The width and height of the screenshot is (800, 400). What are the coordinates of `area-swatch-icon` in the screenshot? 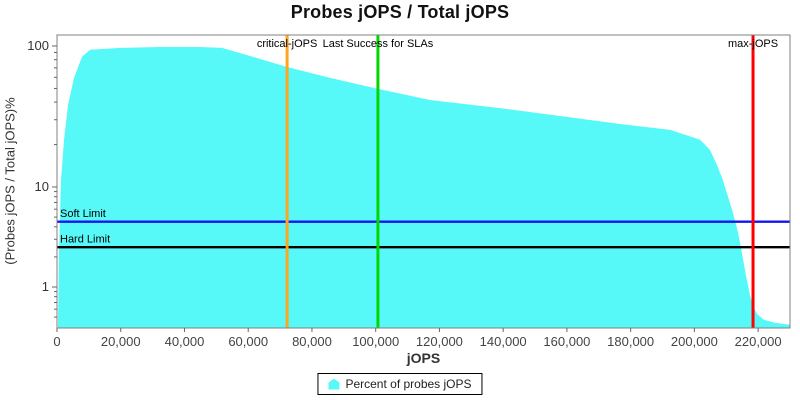 It's located at (334, 384).